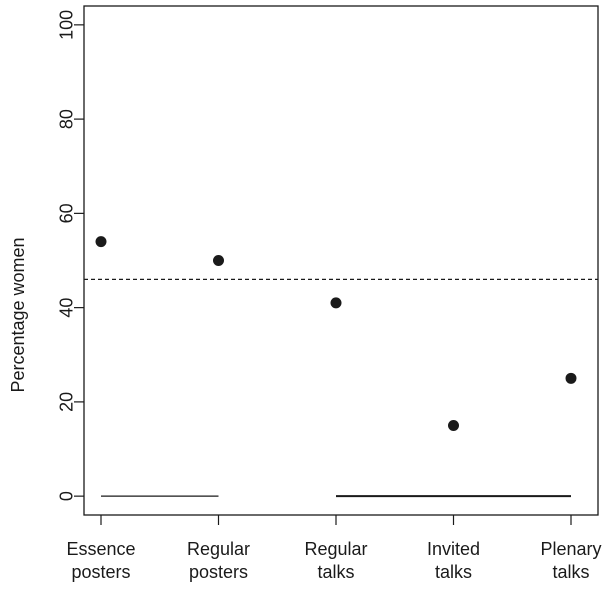  I want to click on y-tick-label: 20, so click(67, 402).